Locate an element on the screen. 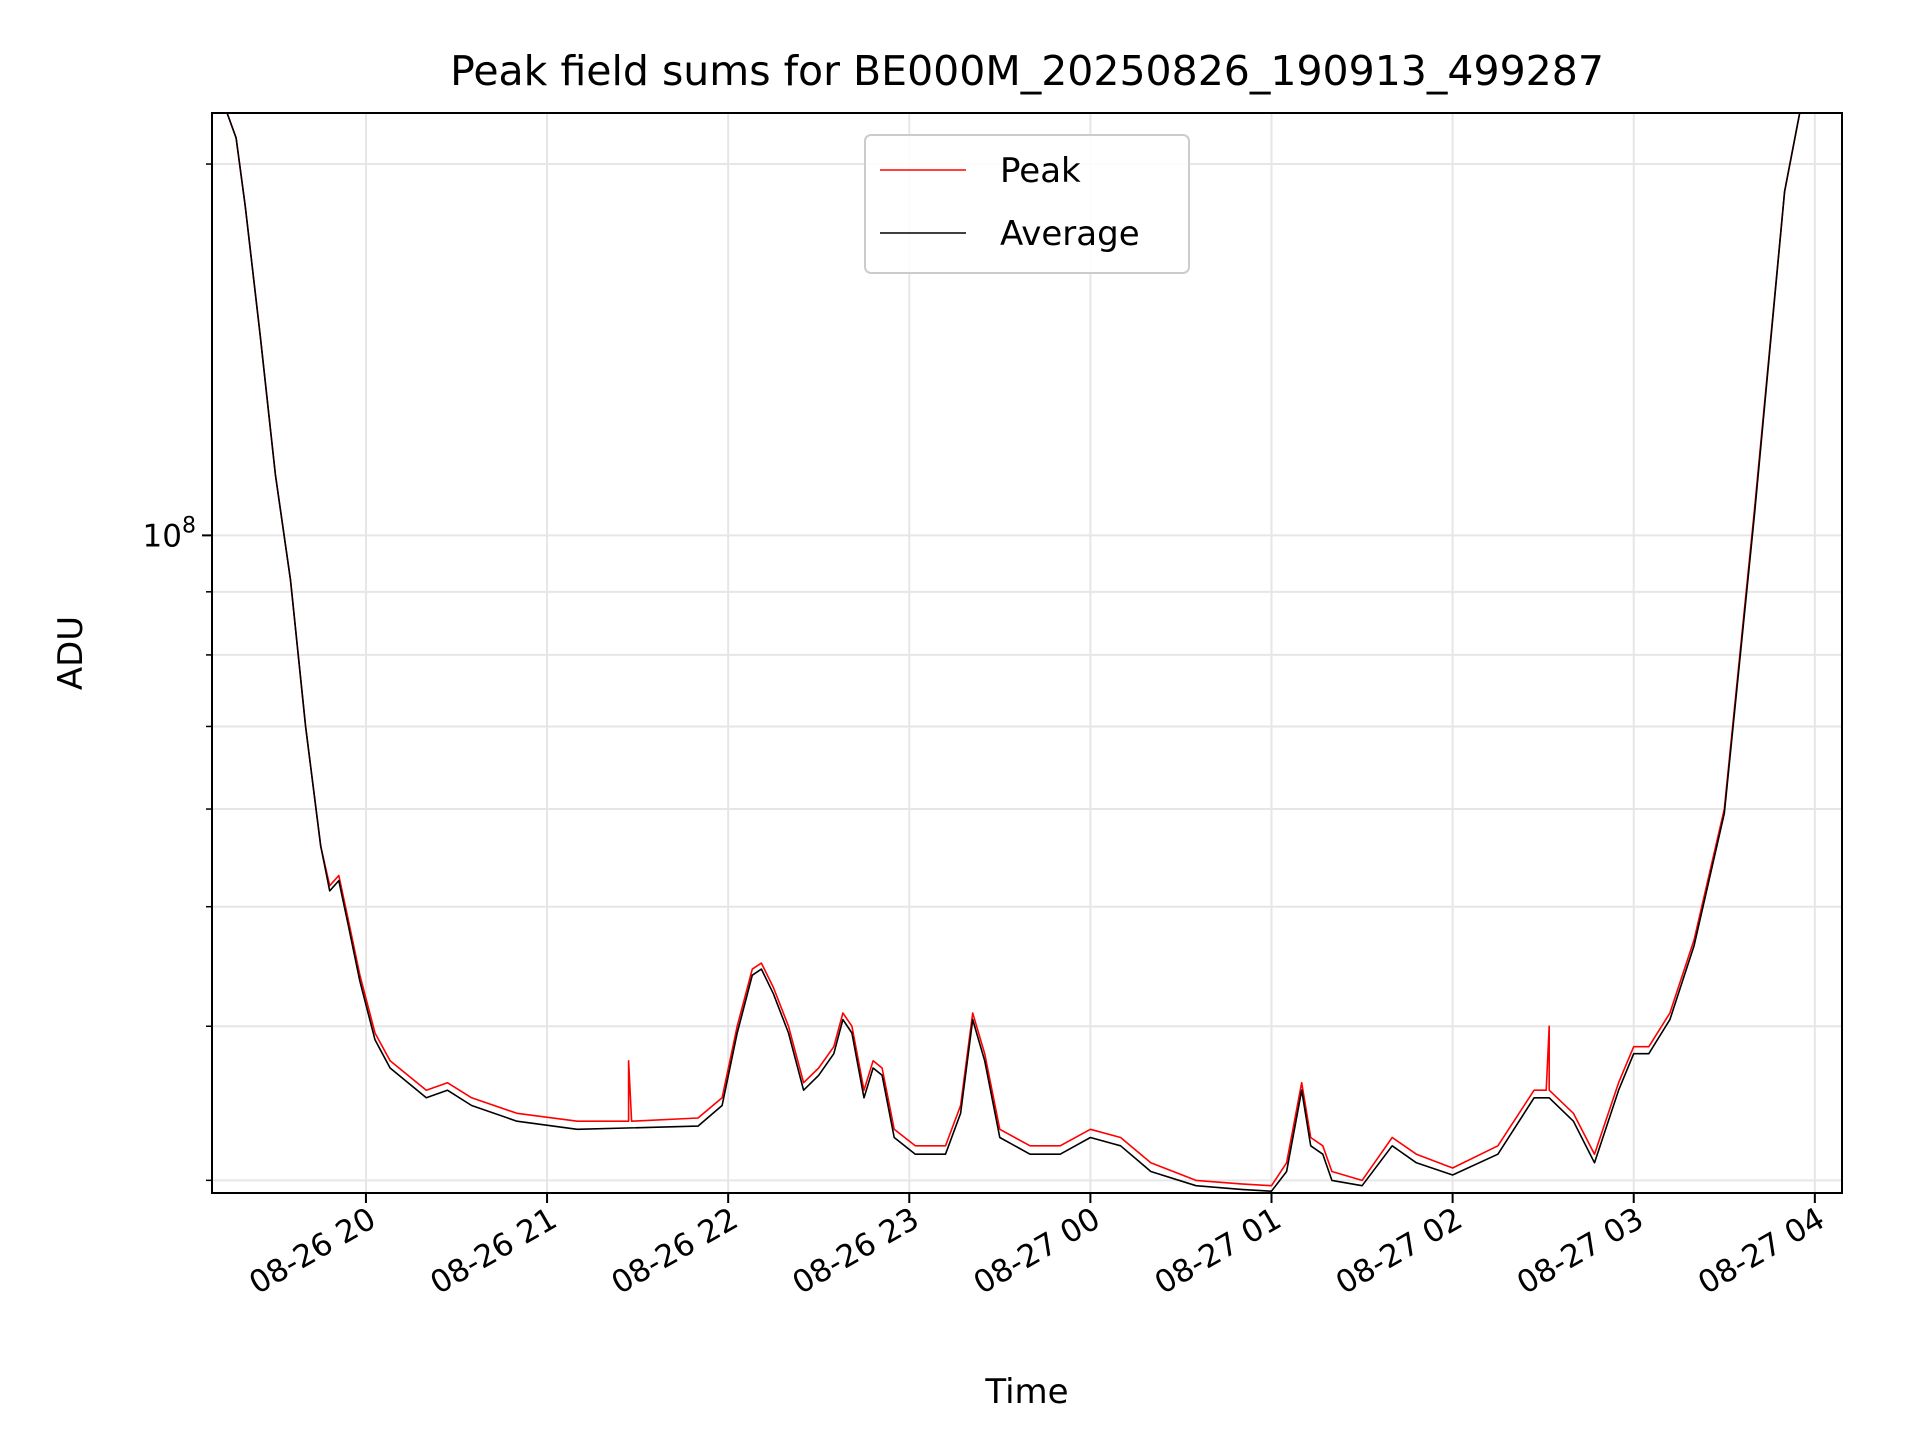 This screenshot has width=1920, height=1440. y-axis-label: ADU is located at coordinates (71, 653).